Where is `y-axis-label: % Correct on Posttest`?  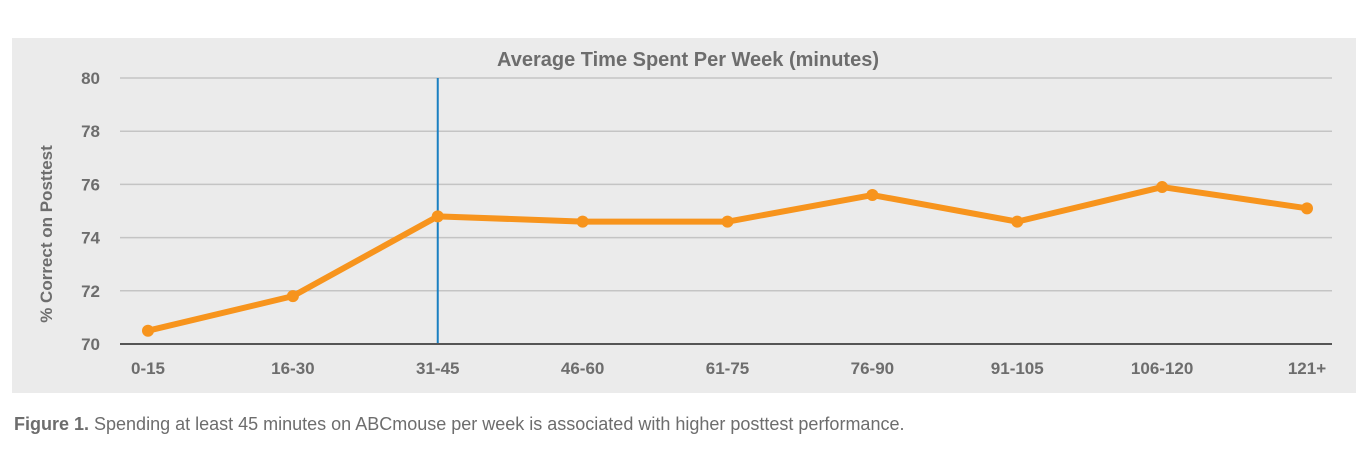
y-axis-label: % Correct on Posttest is located at coordinates (46, 234).